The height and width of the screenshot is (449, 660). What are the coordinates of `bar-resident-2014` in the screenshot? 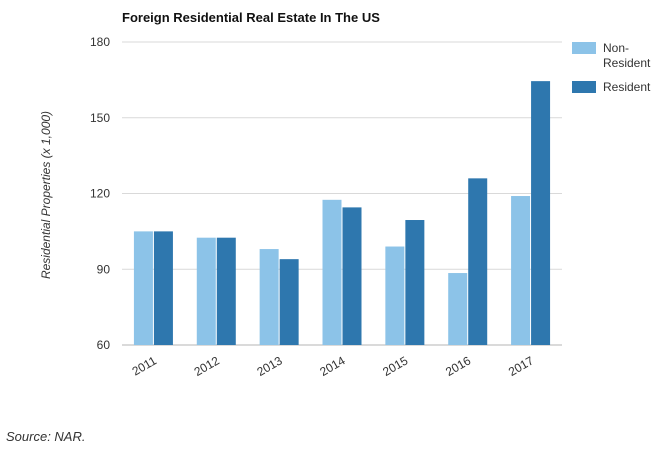 It's located at (352, 276).